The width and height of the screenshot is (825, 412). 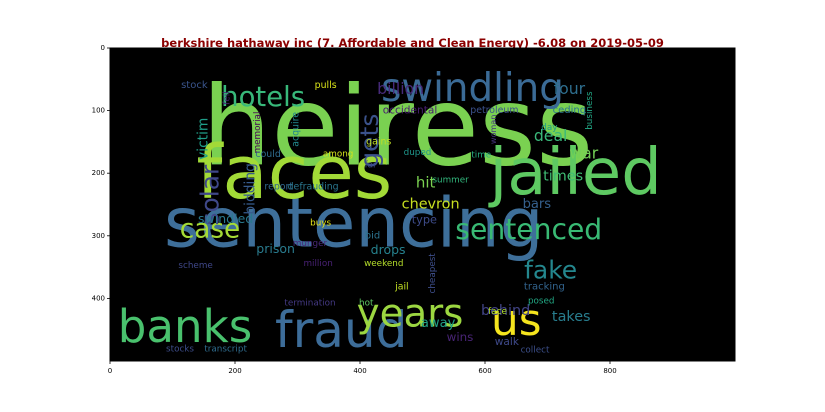 I want to click on word-chevron: chevron, so click(x=431, y=205).